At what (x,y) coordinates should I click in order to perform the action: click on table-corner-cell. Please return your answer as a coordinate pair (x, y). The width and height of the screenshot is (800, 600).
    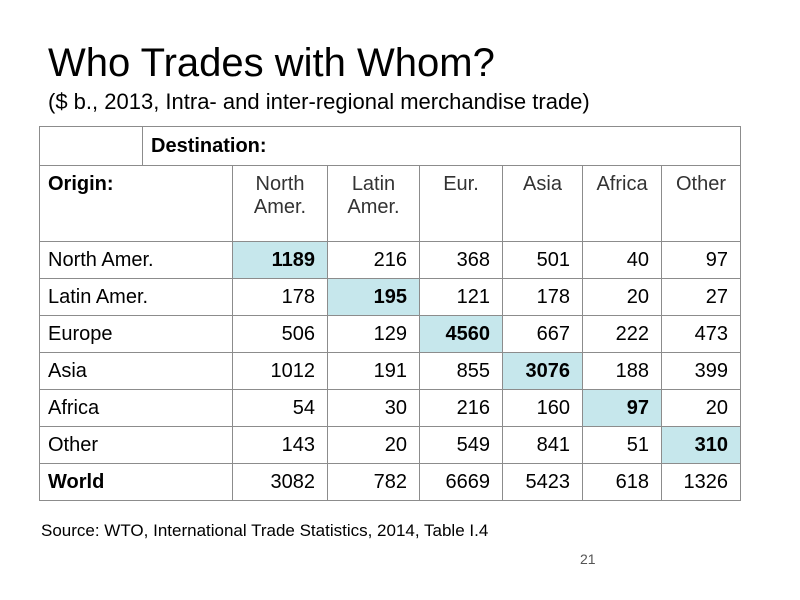
    Looking at the image, I should click on (91, 146).